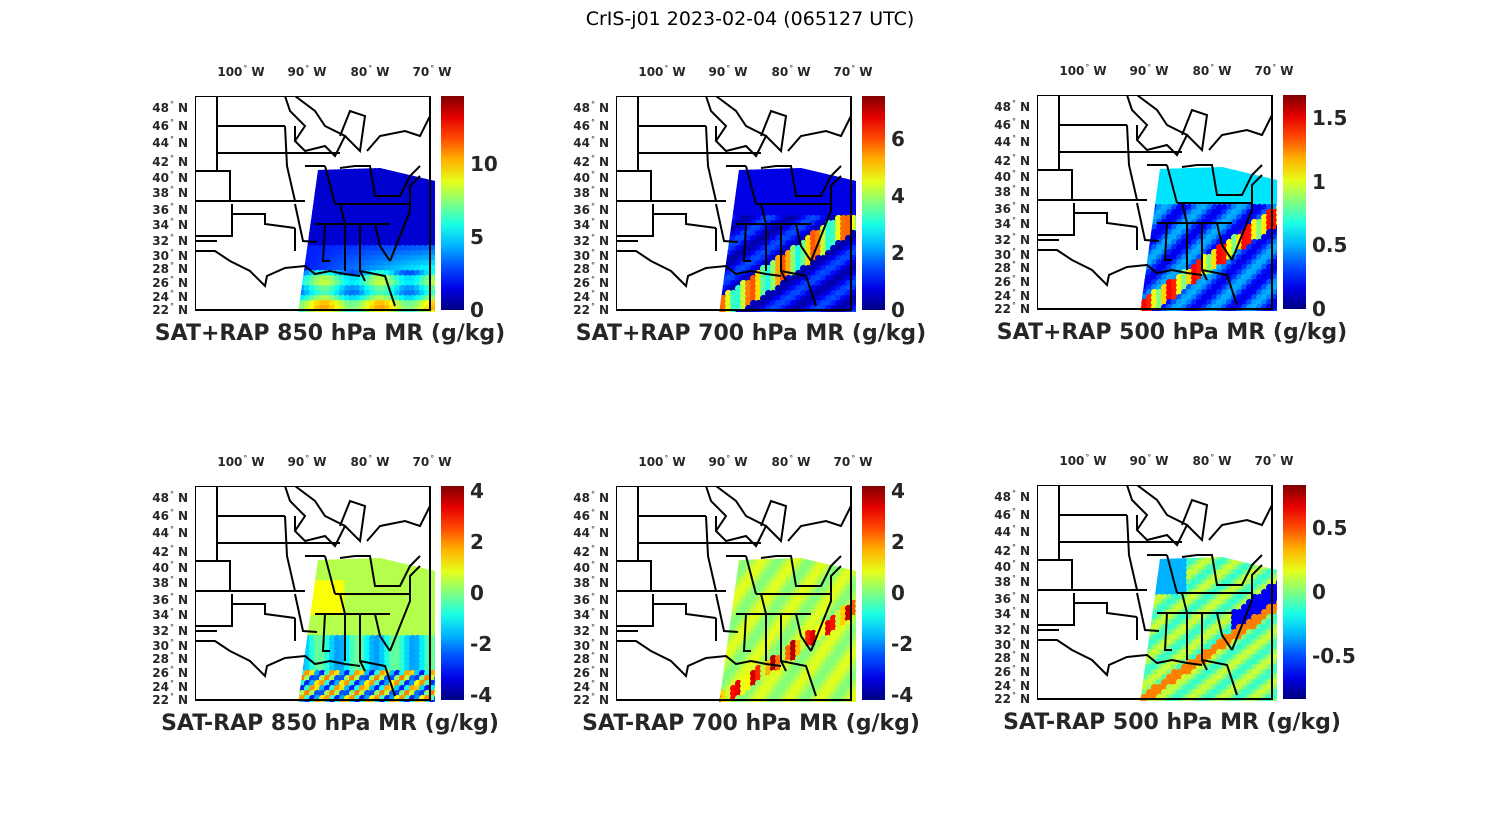 Image resolution: width=1500 pixels, height=825 pixels. What do you see at coordinates (330, 723) in the screenshot?
I see `panel-title: SAT-RAP 850 hPa MR (g/kg)` at bounding box center [330, 723].